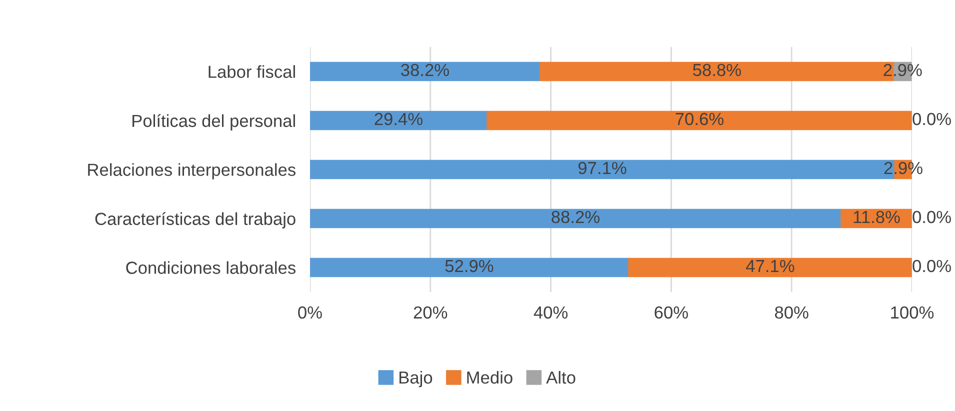 This screenshot has width=955, height=411. Describe the element at coordinates (576, 217) in the screenshot. I see `data-label: 88.2%` at that location.